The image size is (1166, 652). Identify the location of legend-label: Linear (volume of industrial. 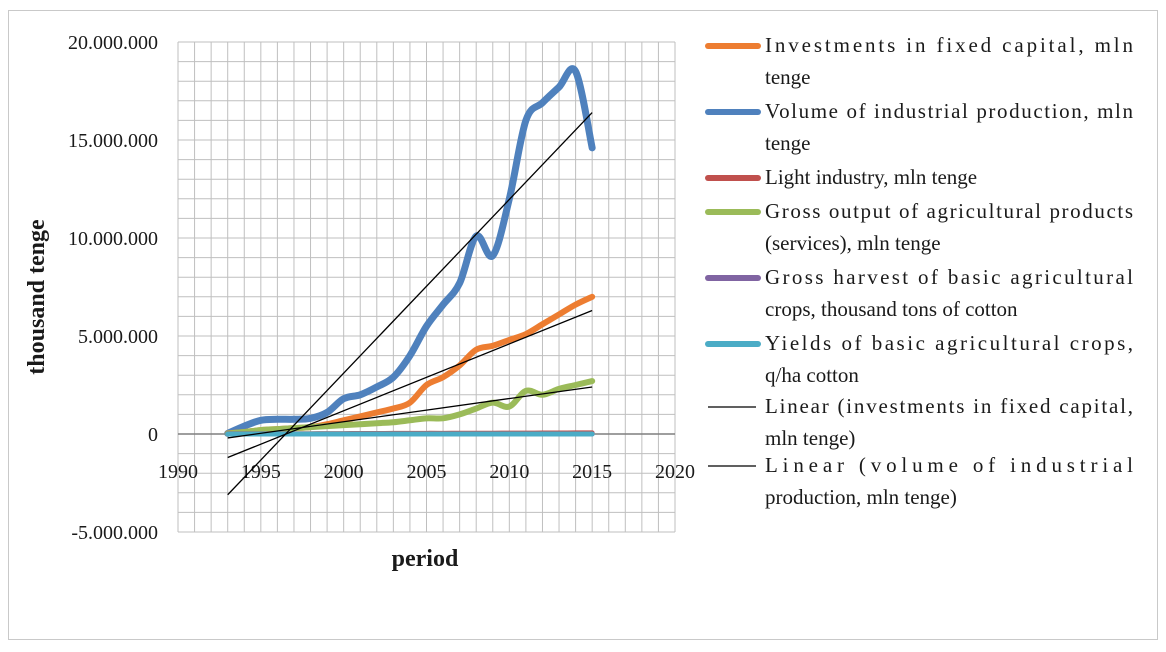
(949, 465).